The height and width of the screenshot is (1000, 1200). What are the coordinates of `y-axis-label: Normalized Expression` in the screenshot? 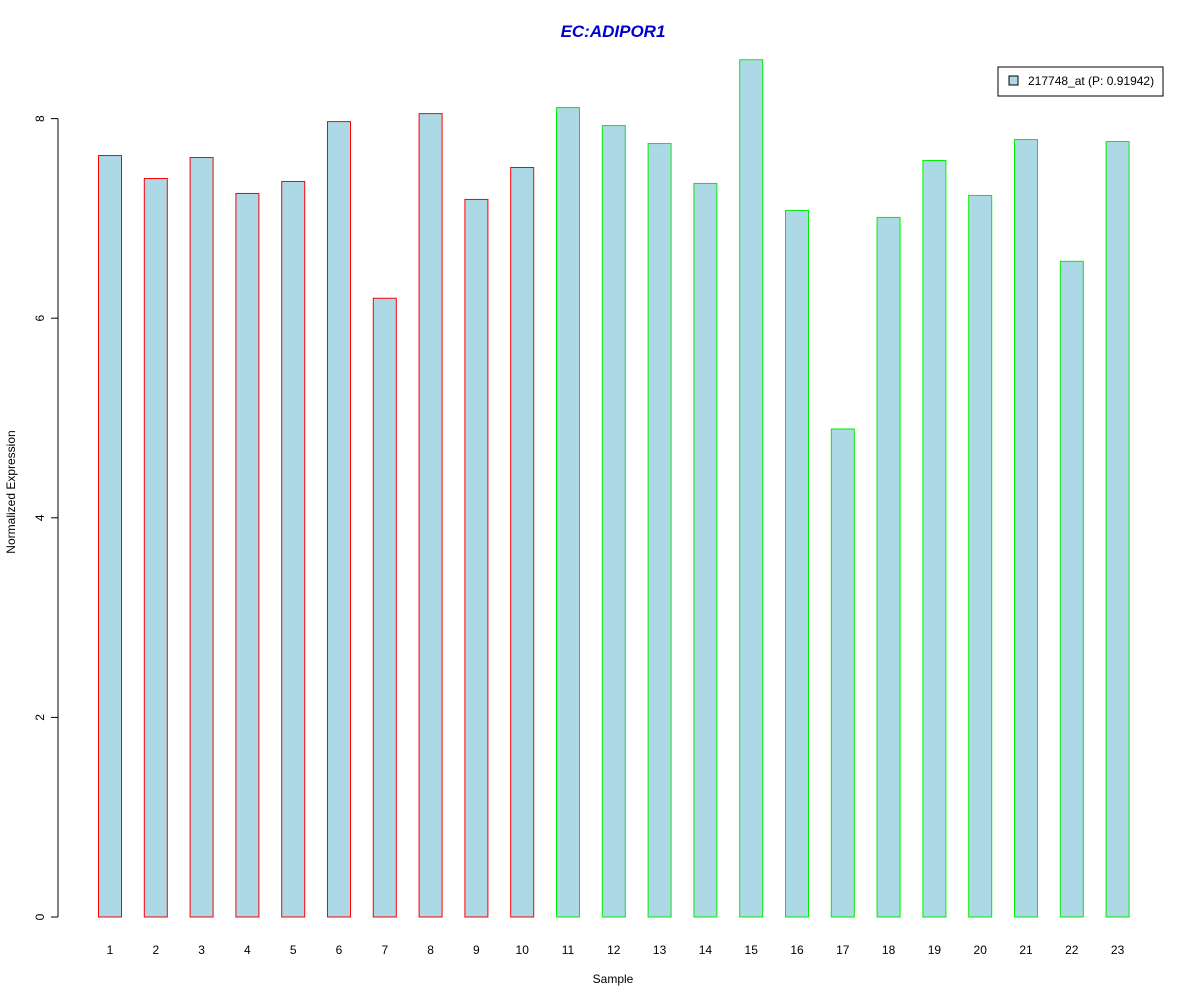 It's located at (11, 491).